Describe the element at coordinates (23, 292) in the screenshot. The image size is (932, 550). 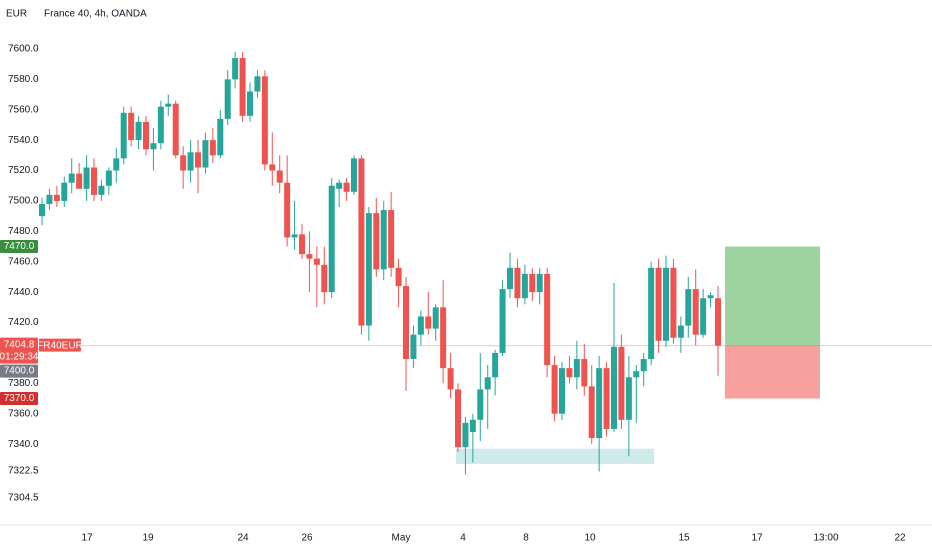
I see `y-tick-label: 7440.0` at that location.